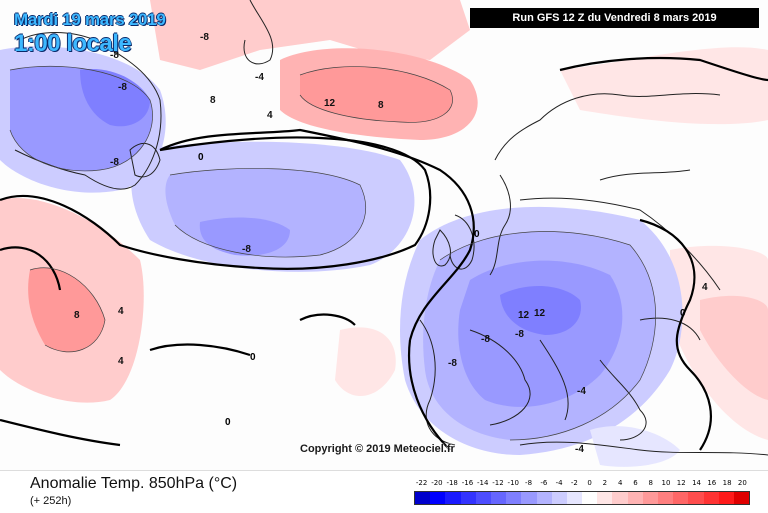 The image size is (768, 513). I want to click on legend-tick-label: 10, so click(666, 483).